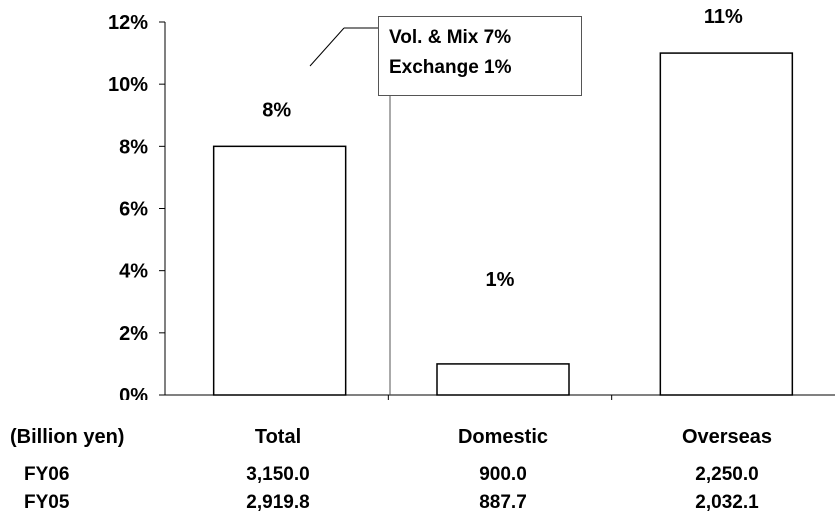 This screenshot has width=835, height=524. I want to click on annotation-line-exchange: Exchange 1%, so click(450, 67).